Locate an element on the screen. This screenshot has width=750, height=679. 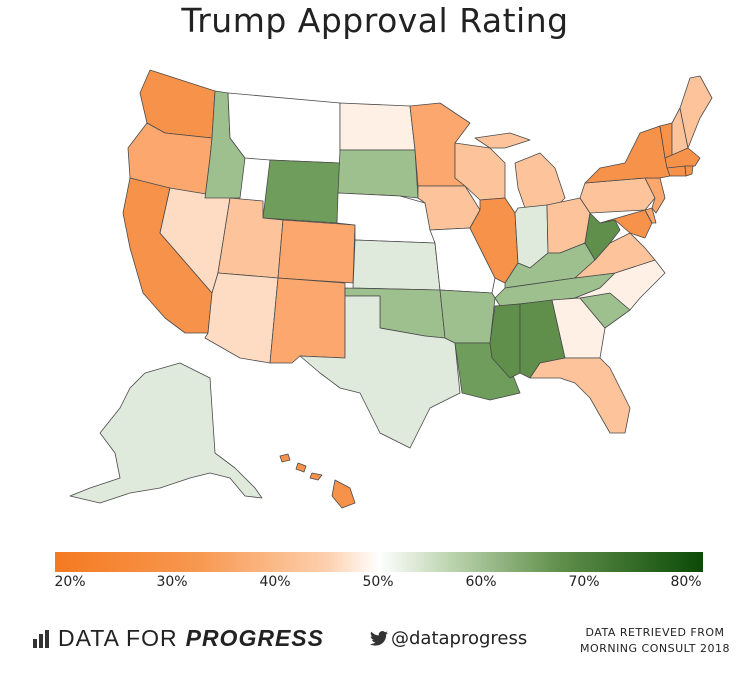
state-north-carolina is located at coordinates (620, 285).